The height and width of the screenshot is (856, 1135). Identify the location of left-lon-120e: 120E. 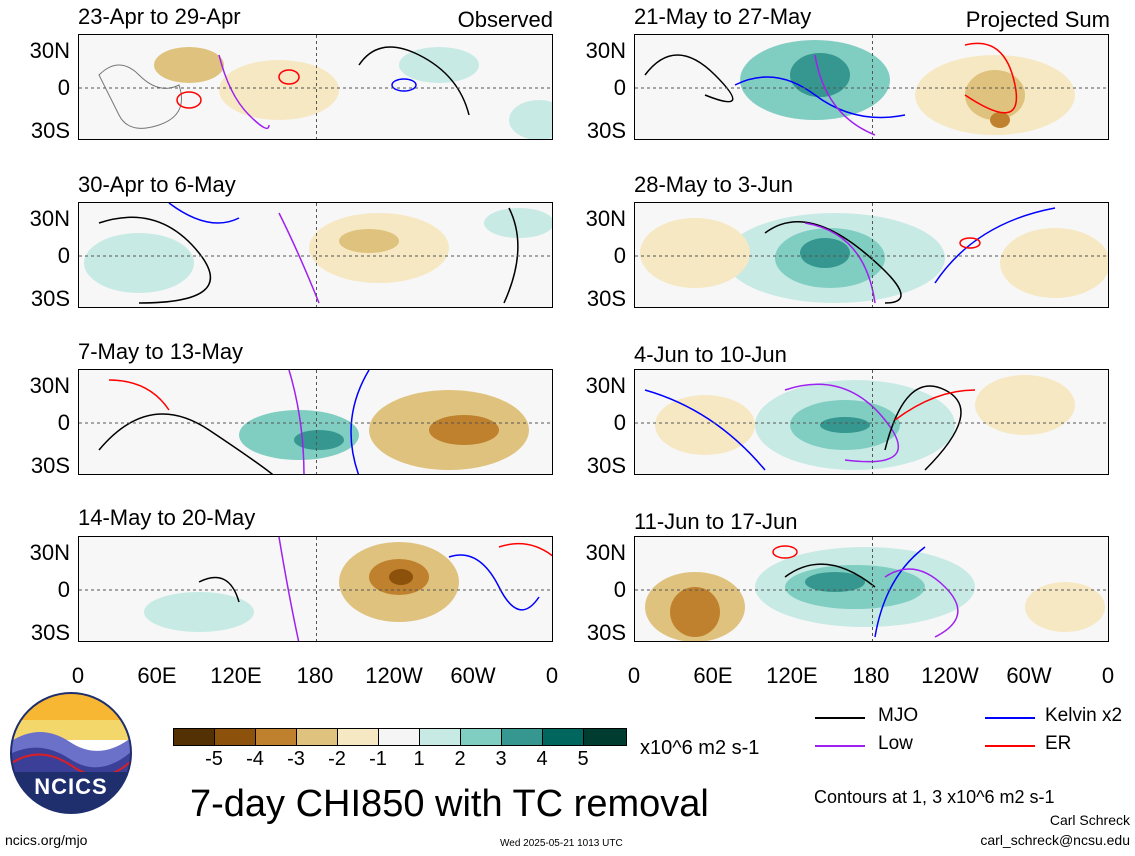
(236, 675).